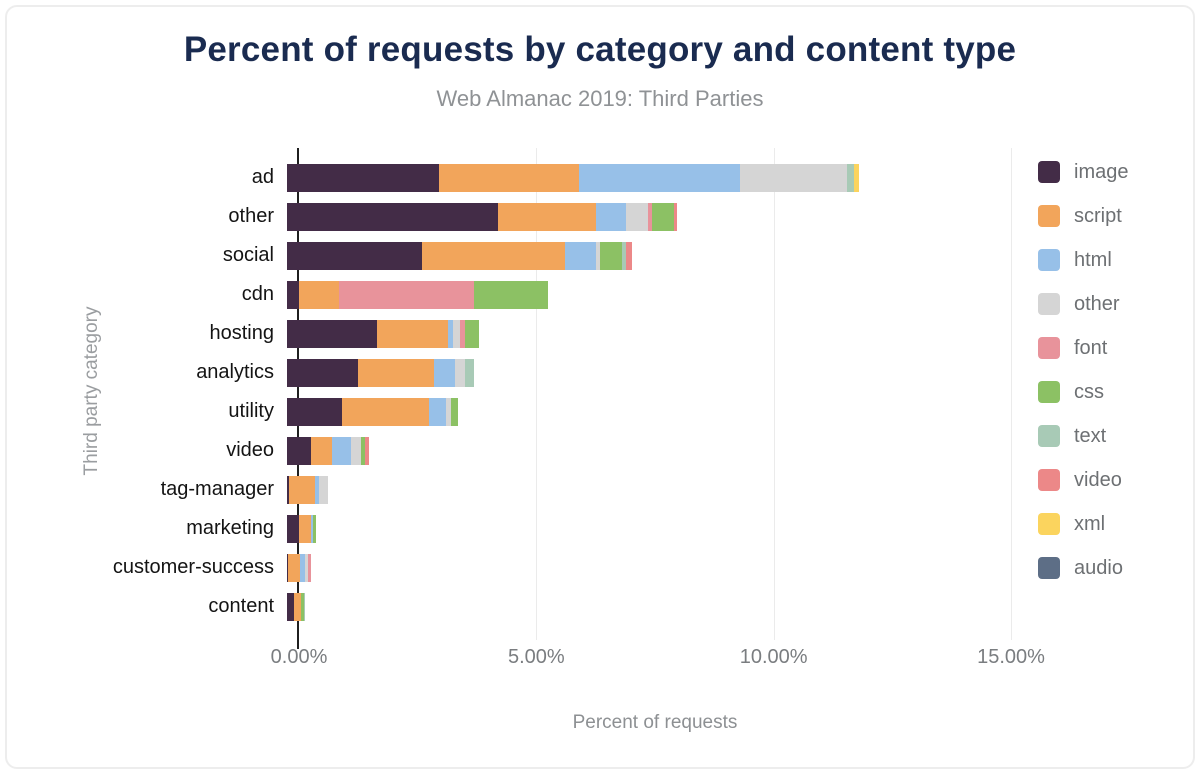  I want to click on legend-swatch-script-icon, so click(1049, 216).